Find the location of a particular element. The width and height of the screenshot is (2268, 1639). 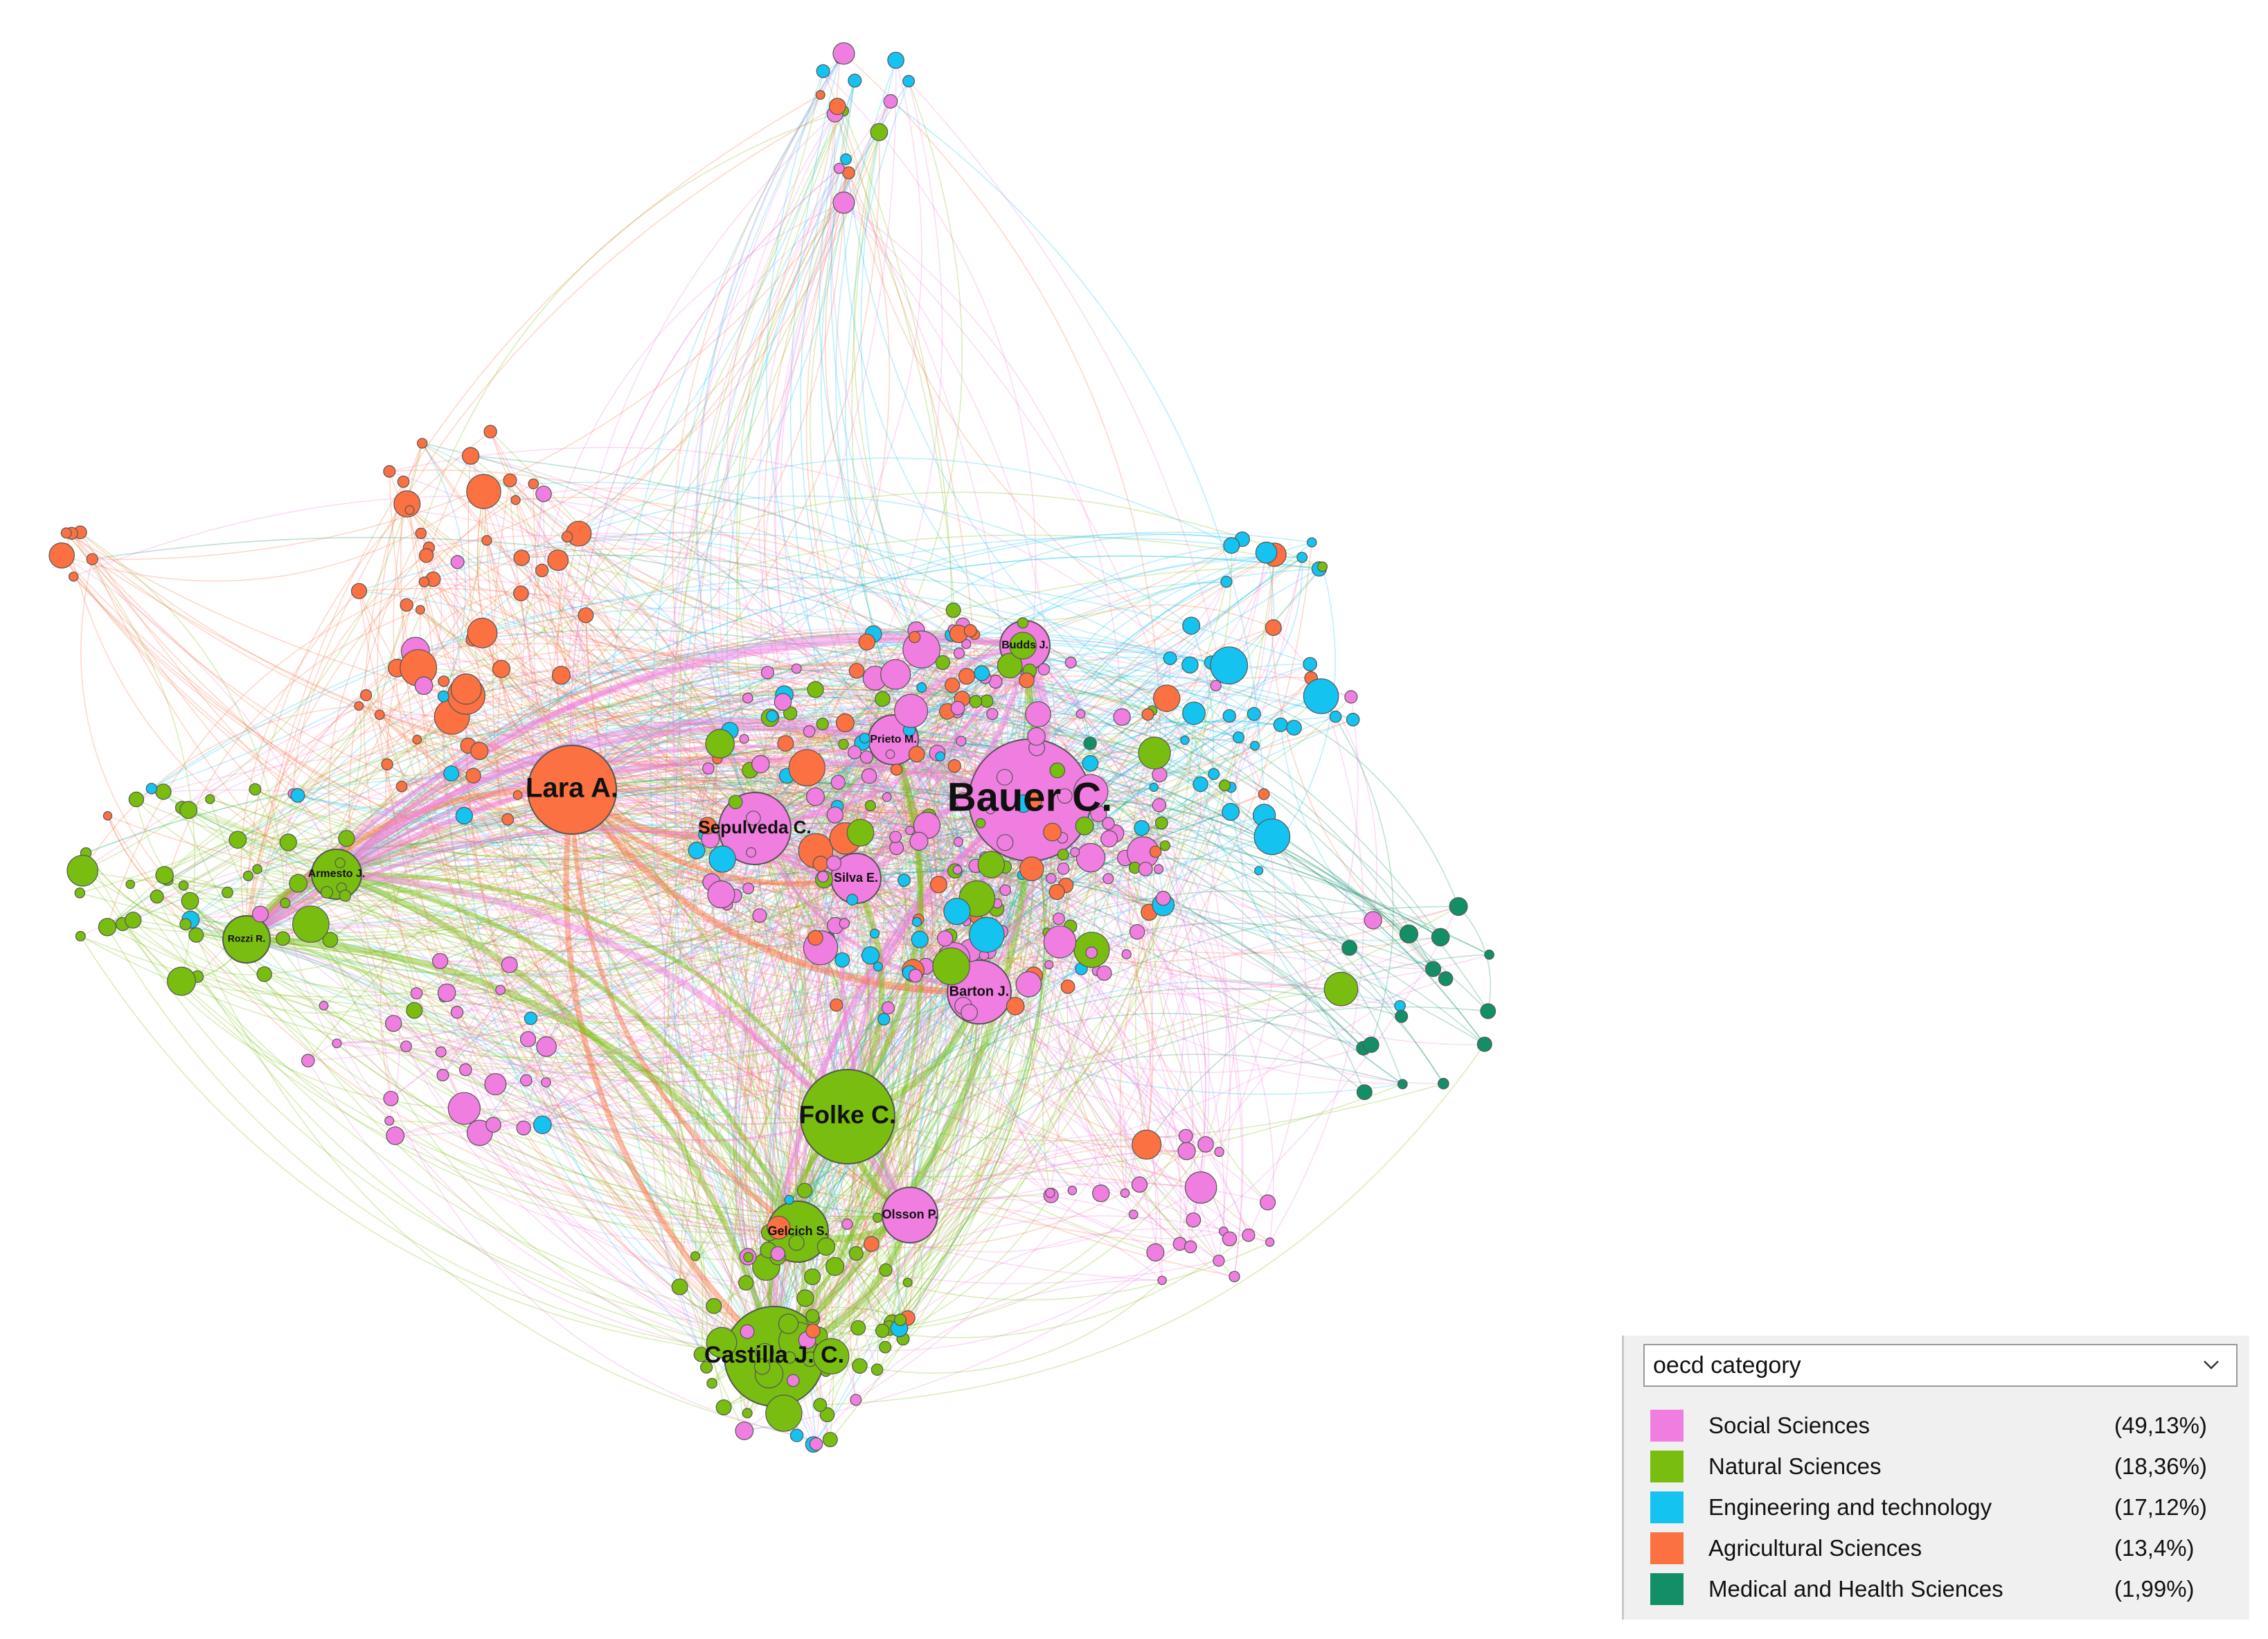

legend-item-social-sciences: Social Sciences (49,13%) is located at coordinates (1941, 1426).